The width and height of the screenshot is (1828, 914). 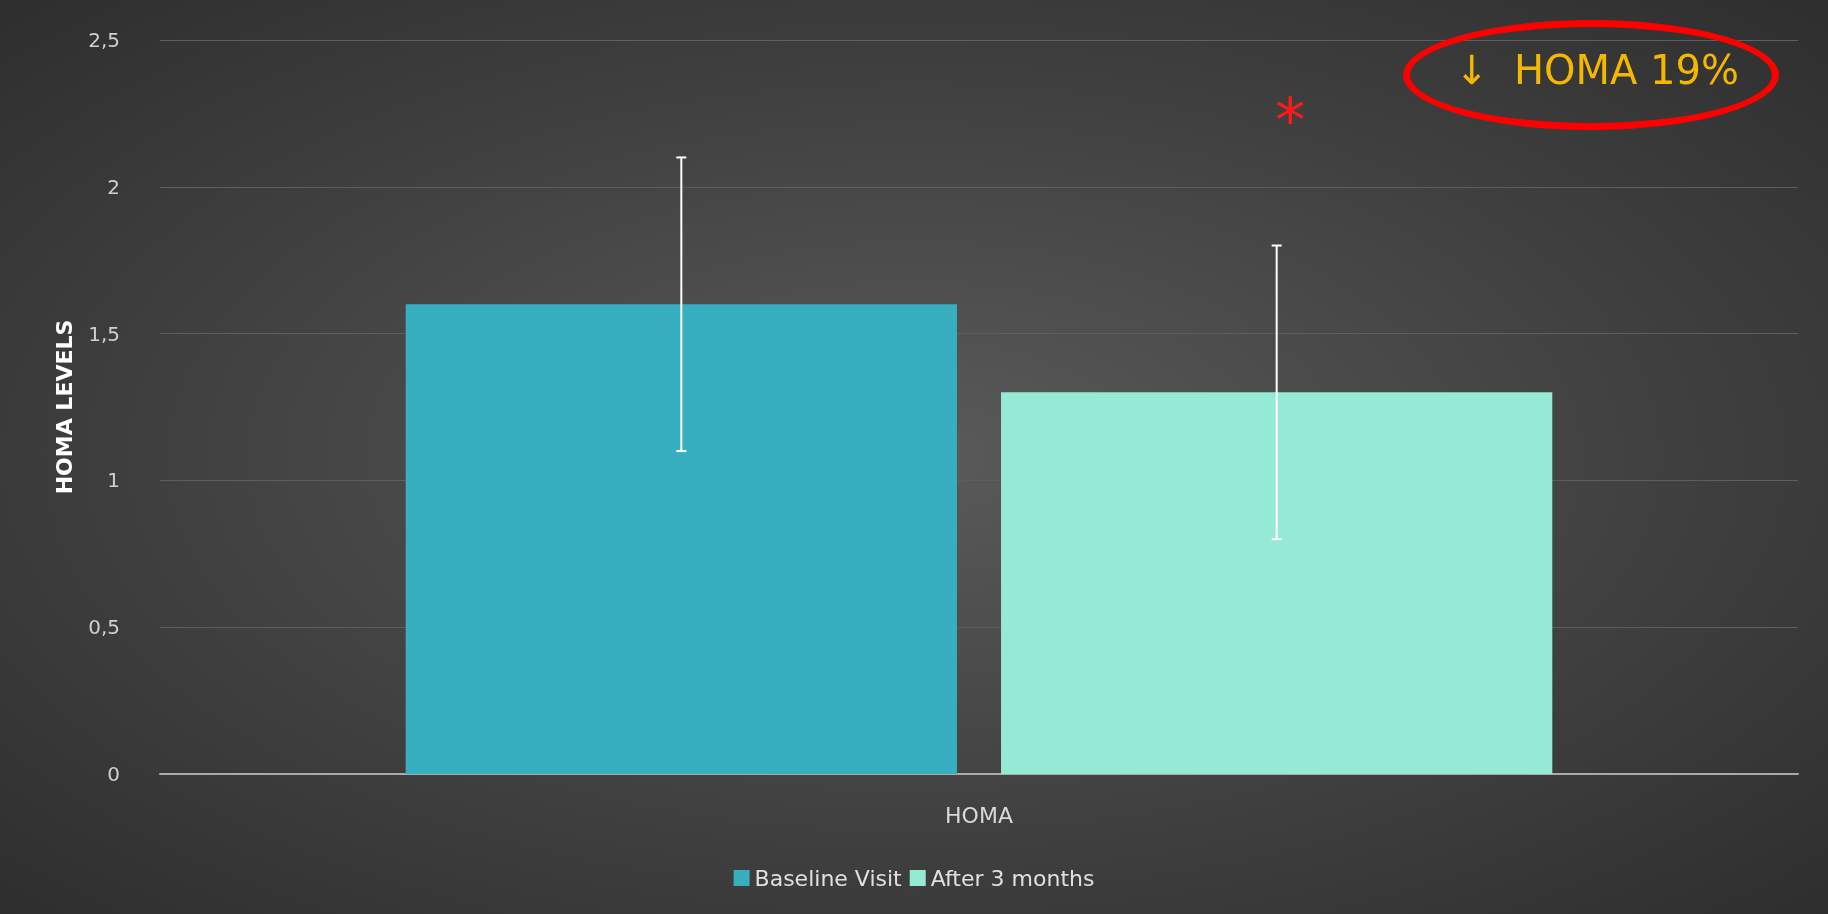 What do you see at coordinates (113, 774) in the screenshot?
I see `y-tick-label: 0` at bounding box center [113, 774].